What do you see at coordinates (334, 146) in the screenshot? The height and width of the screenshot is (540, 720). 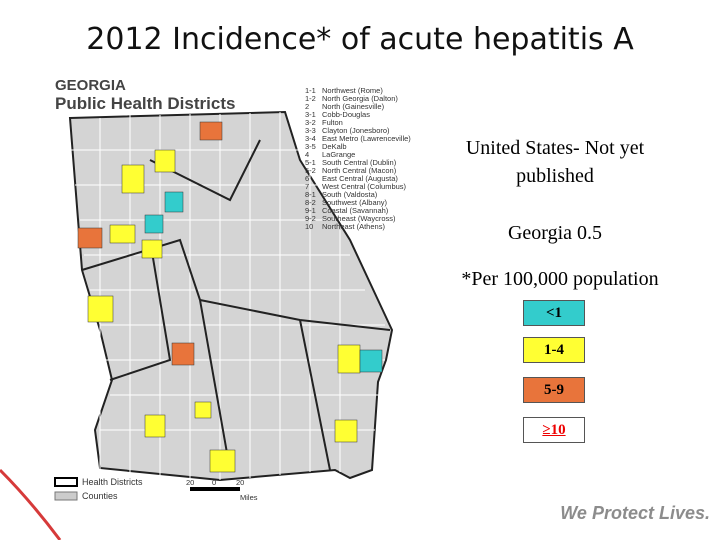 I see `district-name: DeKalb` at bounding box center [334, 146].